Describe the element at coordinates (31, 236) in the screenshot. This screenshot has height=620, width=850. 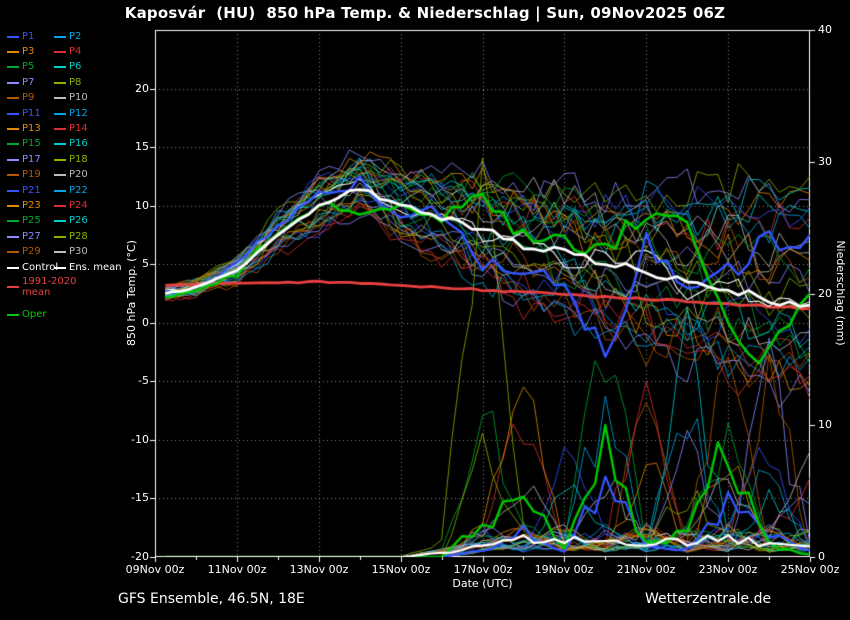
I see `legend-member-P27-label: P27` at that location.